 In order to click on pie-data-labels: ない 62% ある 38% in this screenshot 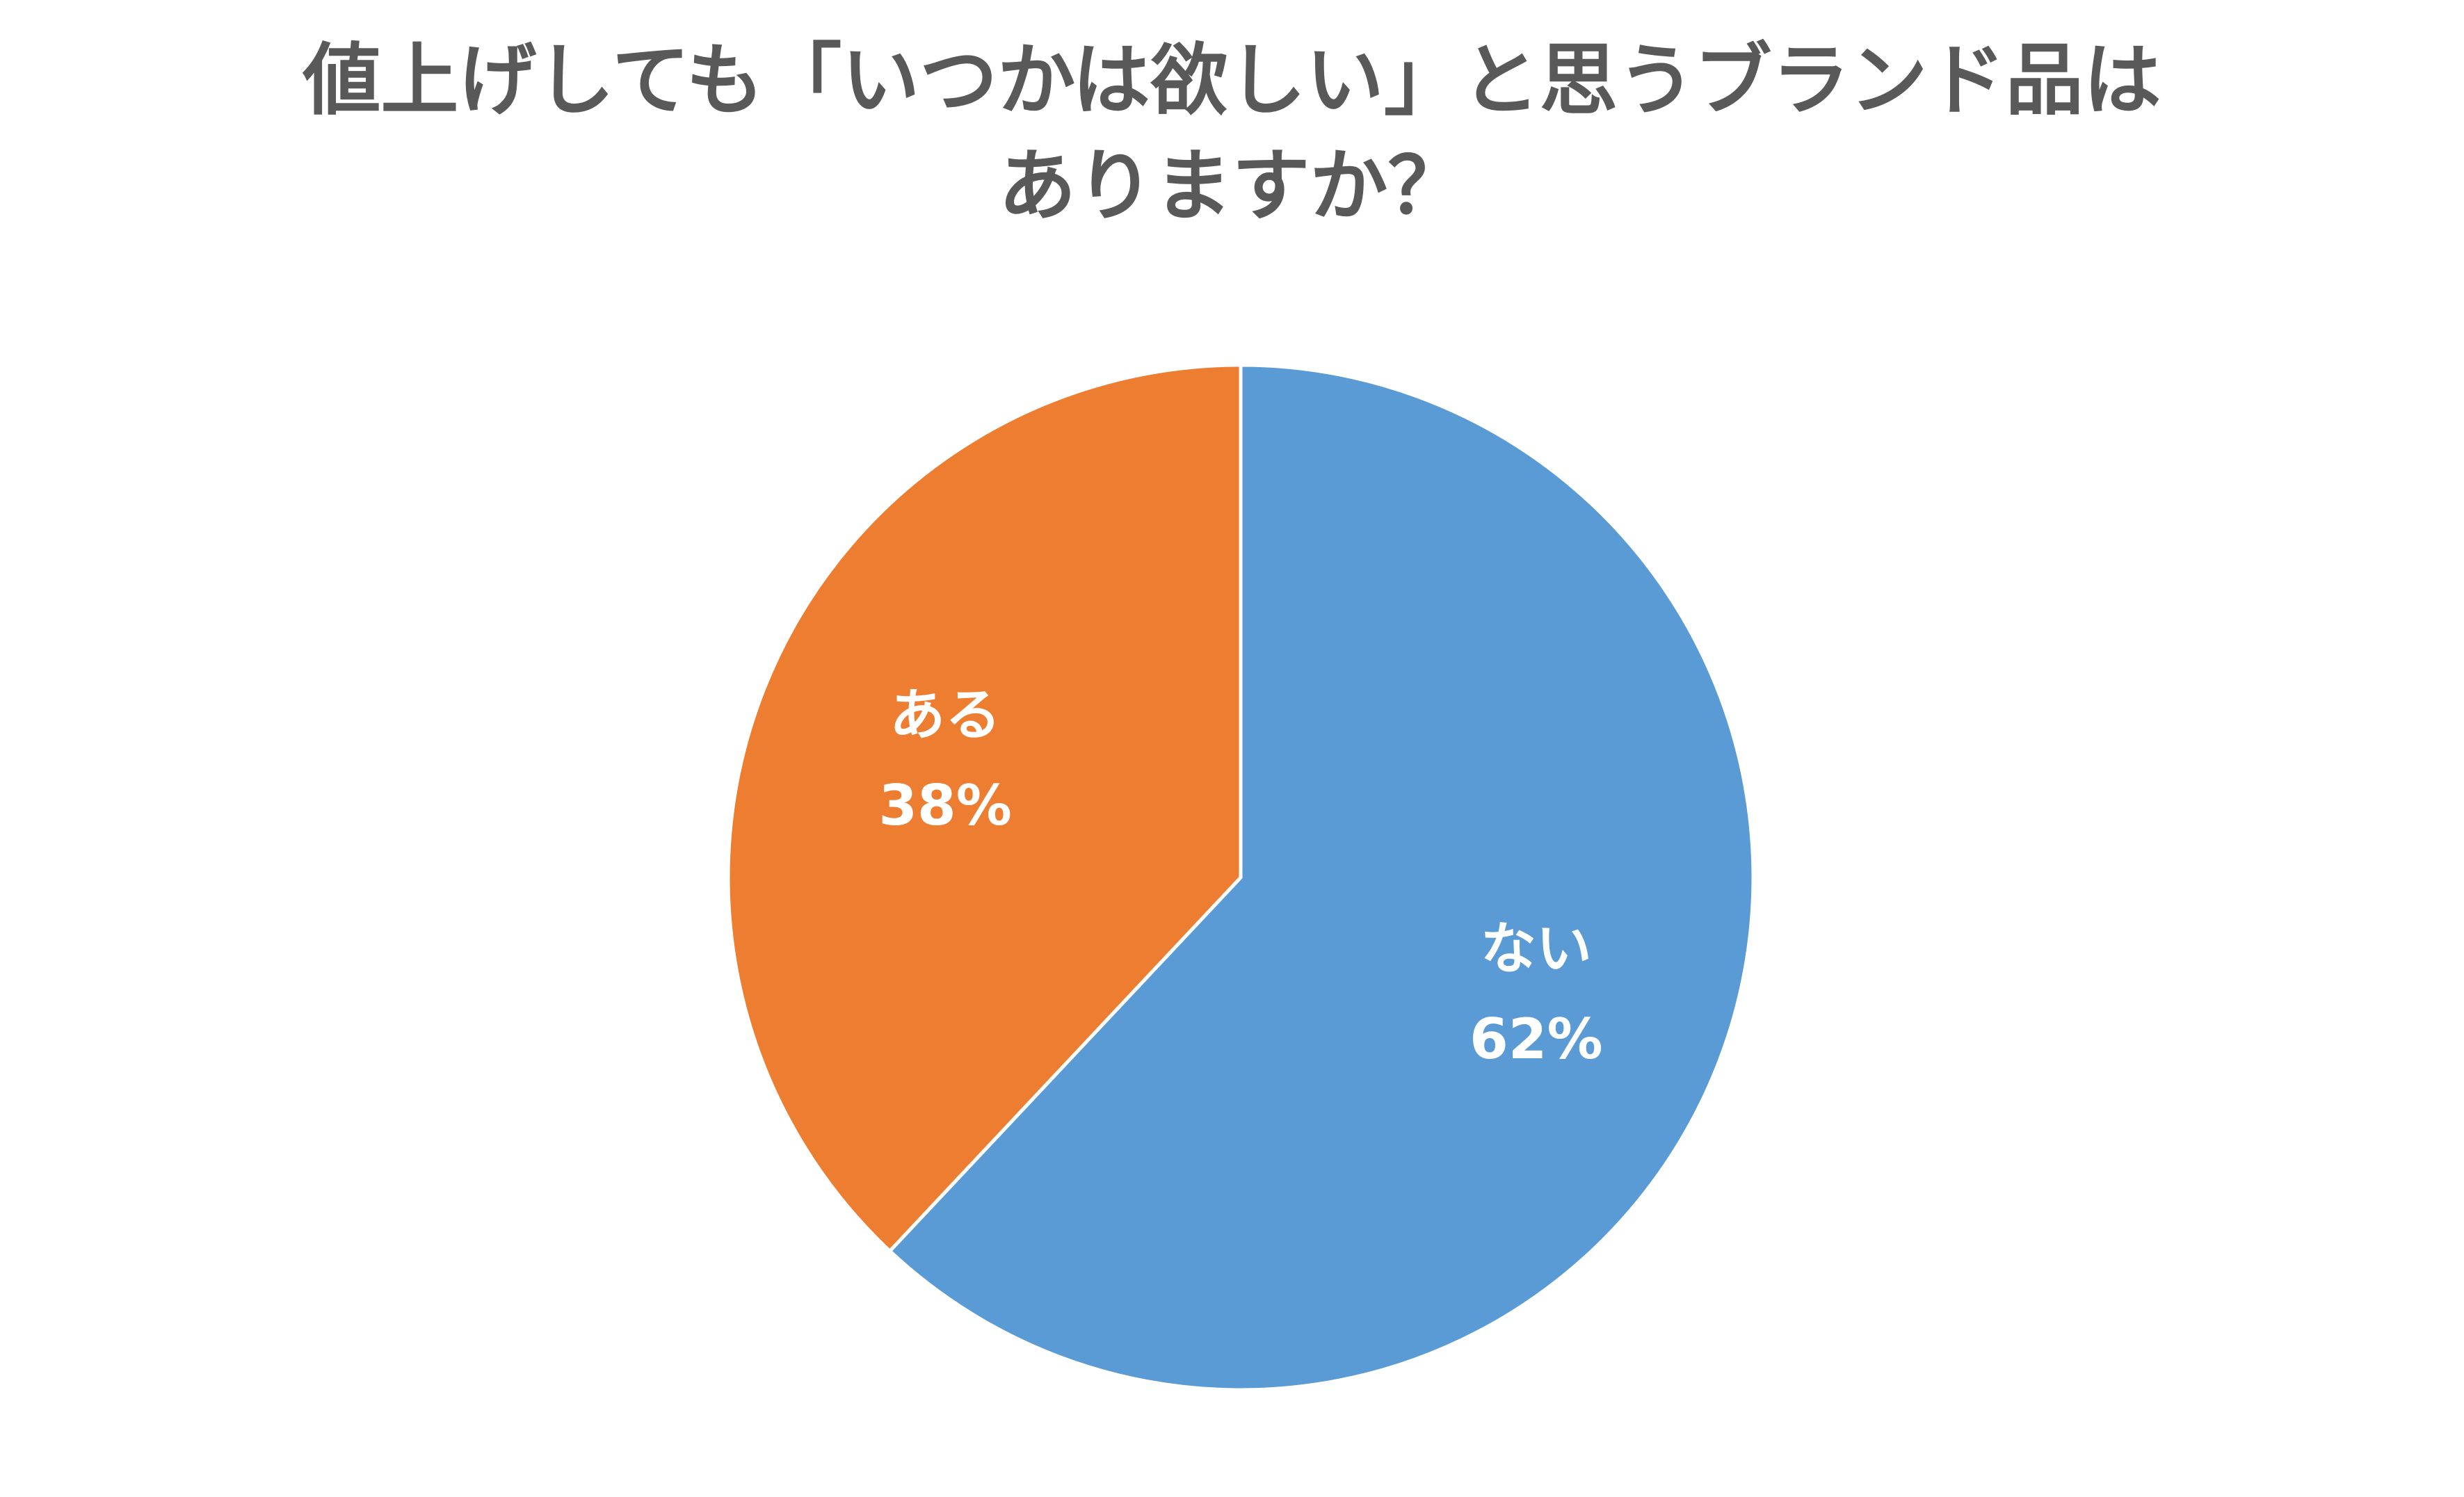, I will do `click(1240, 877)`.